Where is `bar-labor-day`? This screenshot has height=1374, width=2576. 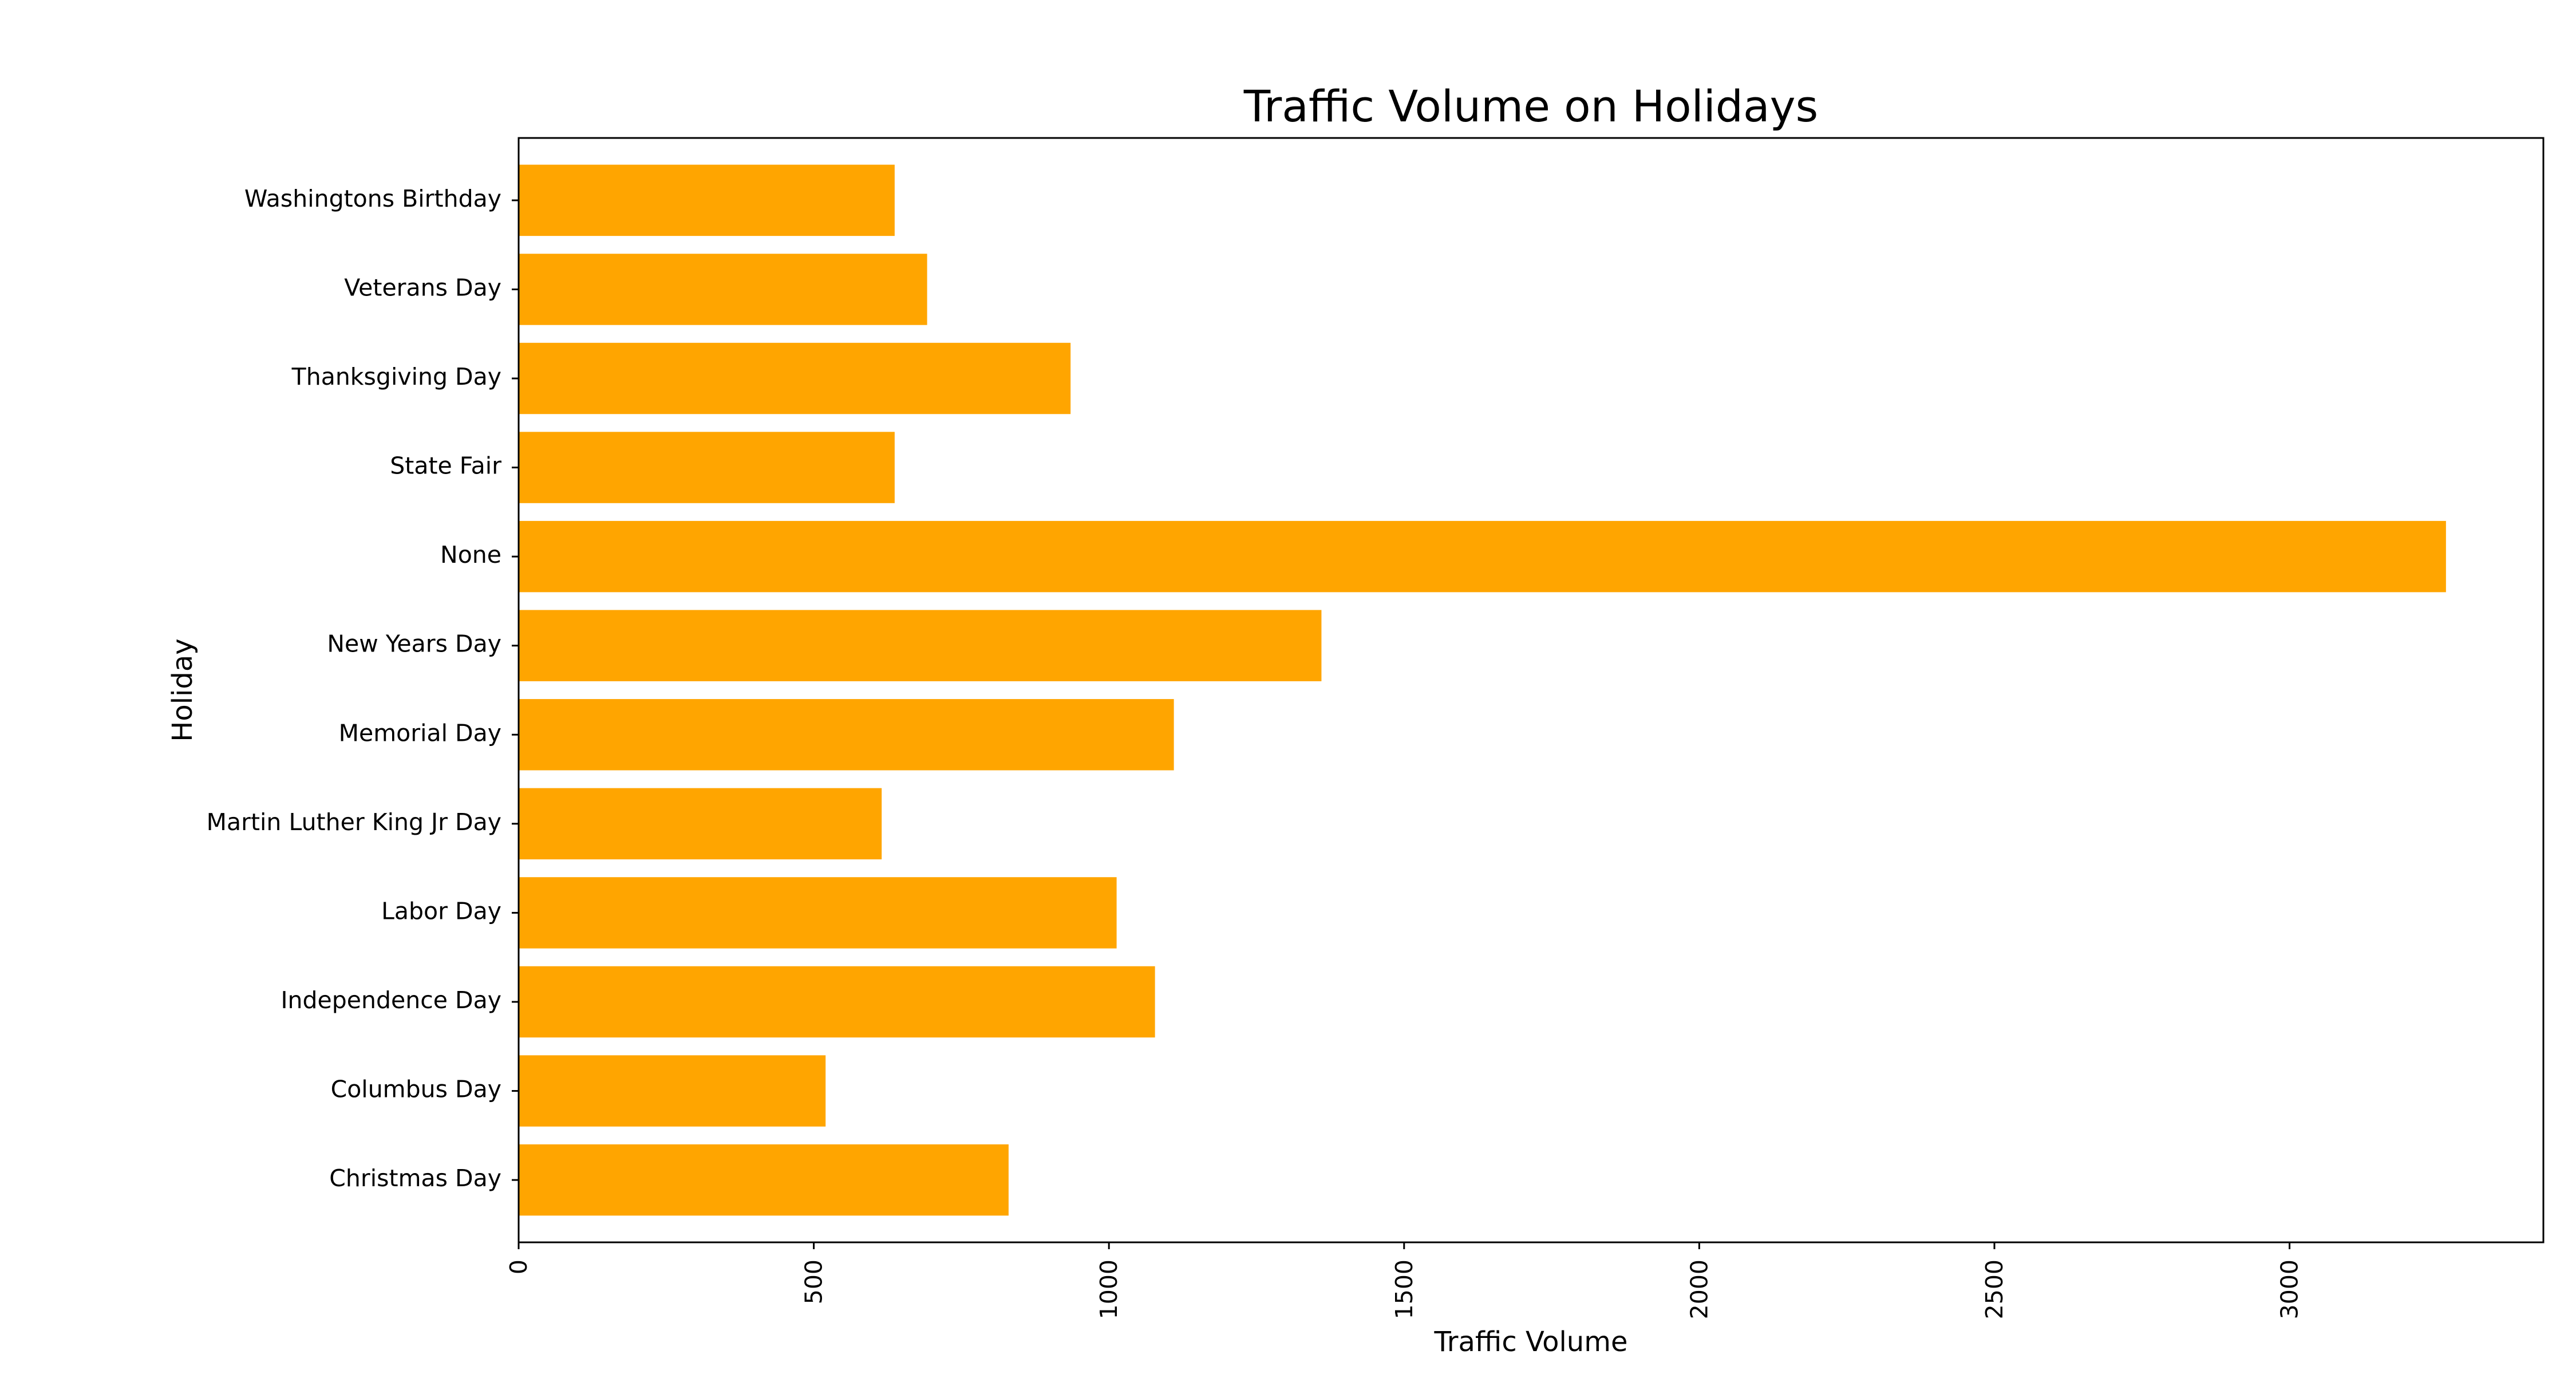
bar-labor-day is located at coordinates (818, 913).